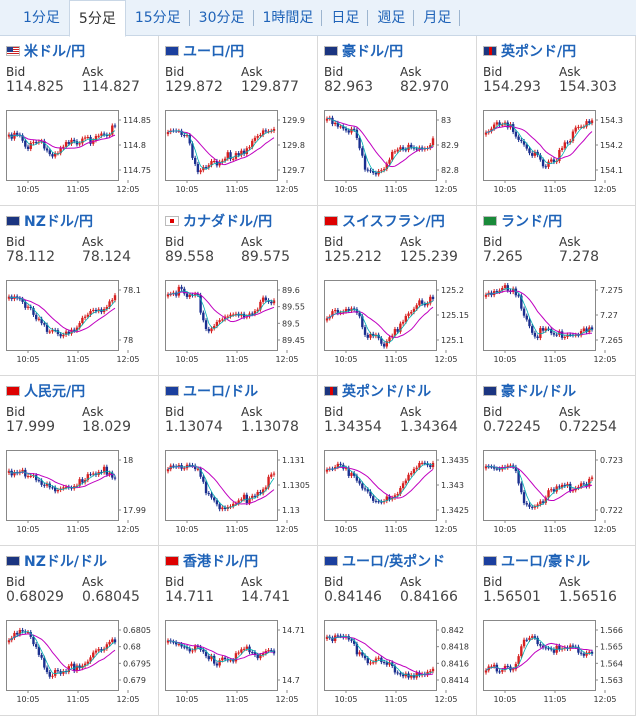  What do you see at coordinates (222, 18) in the screenshot?
I see `tab-3: 30分足` at bounding box center [222, 18].